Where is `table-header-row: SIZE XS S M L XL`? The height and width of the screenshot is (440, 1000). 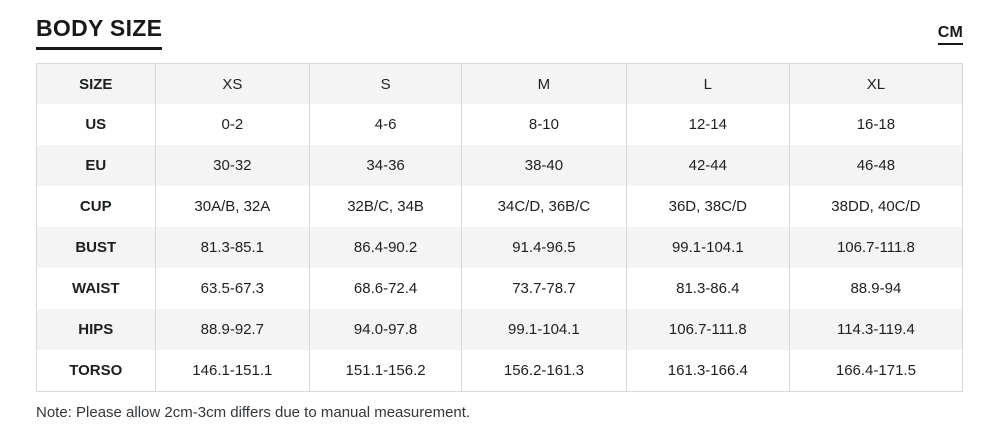 table-header-row: SIZE XS S M L XL is located at coordinates (499, 84).